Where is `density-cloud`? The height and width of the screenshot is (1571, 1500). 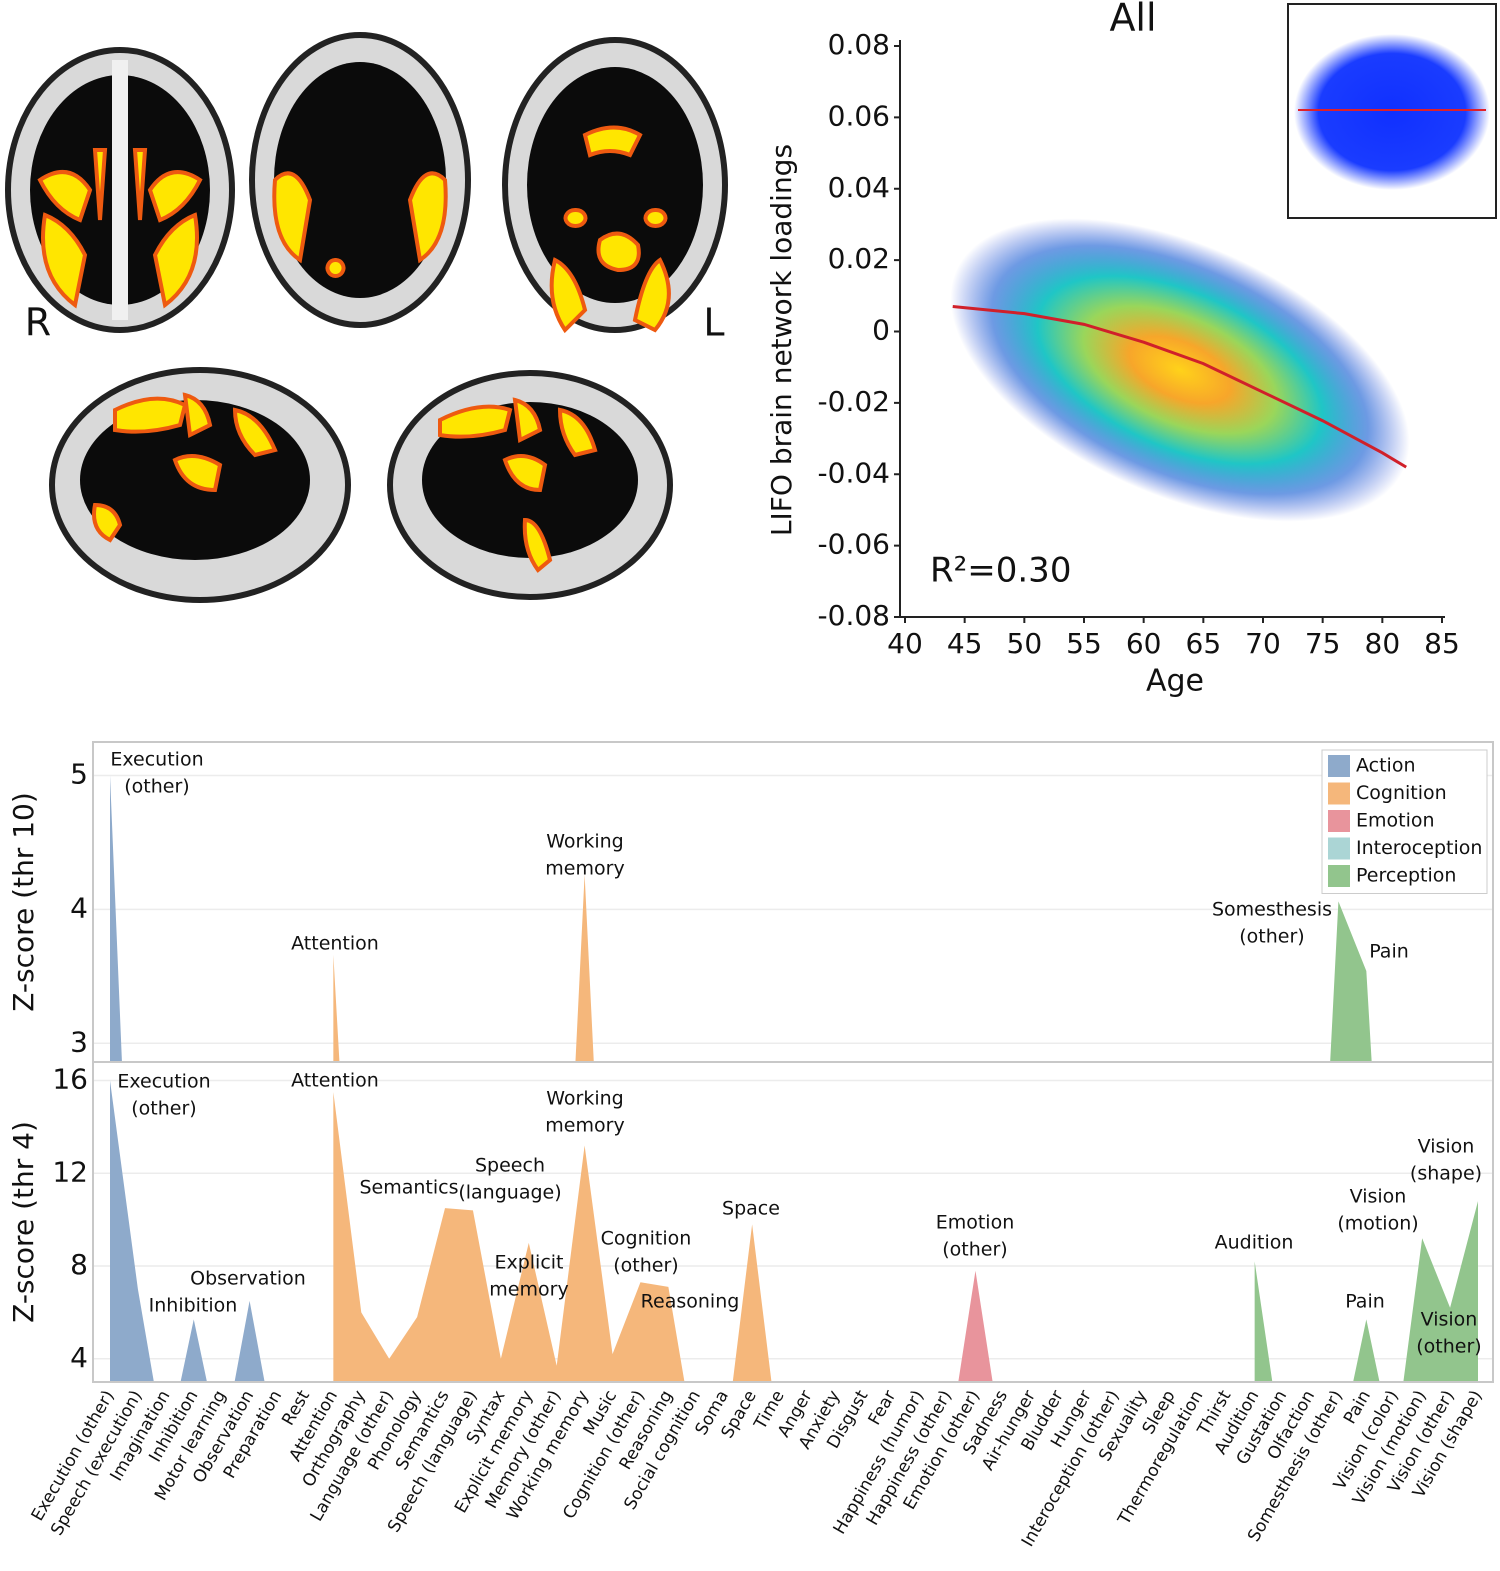
density-cloud is located at coordinates (1180, 370).